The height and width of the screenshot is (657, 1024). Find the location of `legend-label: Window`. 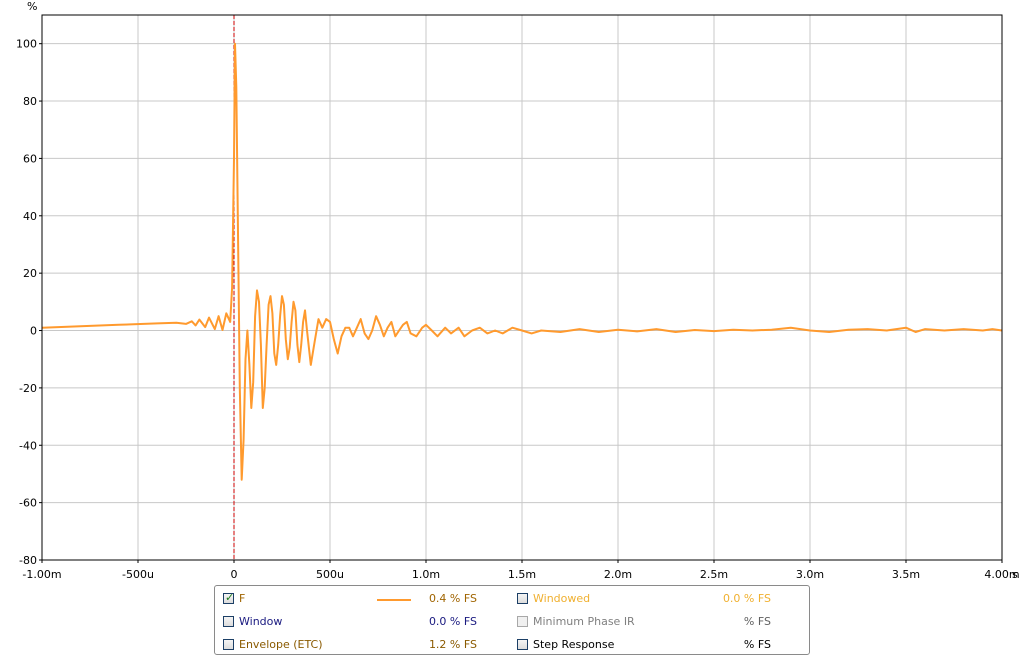

legend-label: Window is located at coordinates (261, 621).